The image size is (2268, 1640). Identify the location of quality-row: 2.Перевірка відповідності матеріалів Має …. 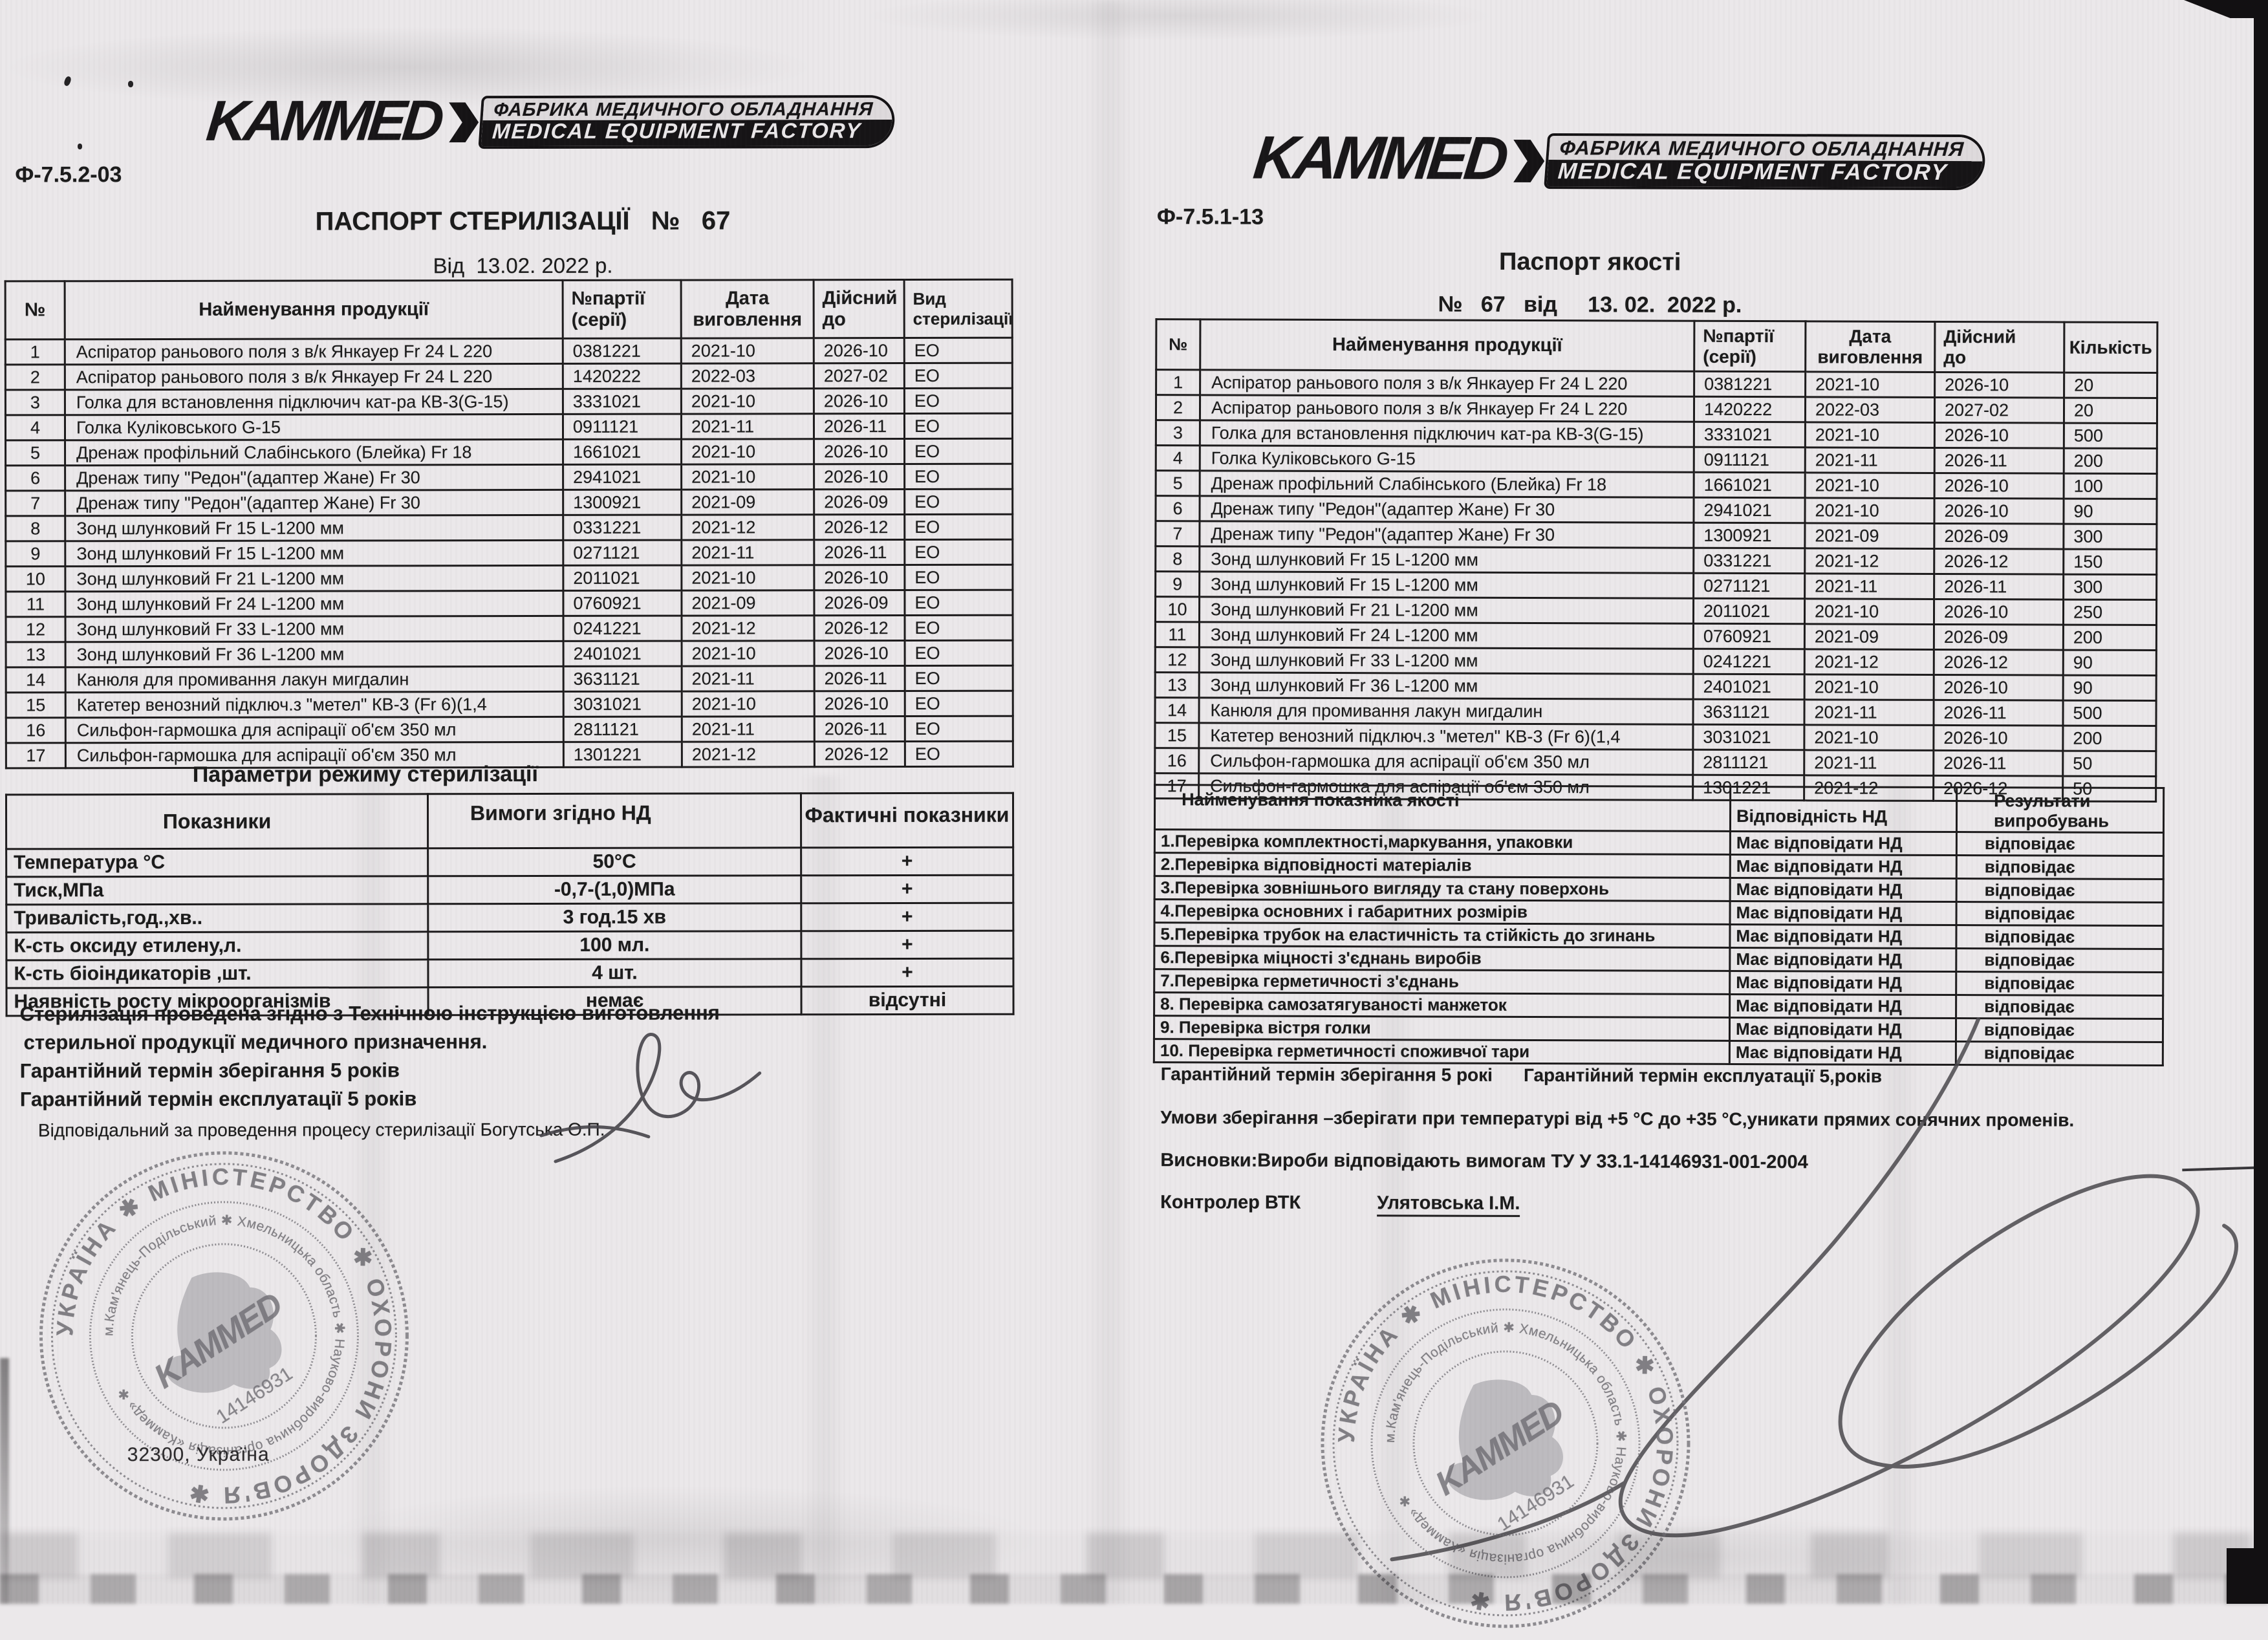
(1659, 865).